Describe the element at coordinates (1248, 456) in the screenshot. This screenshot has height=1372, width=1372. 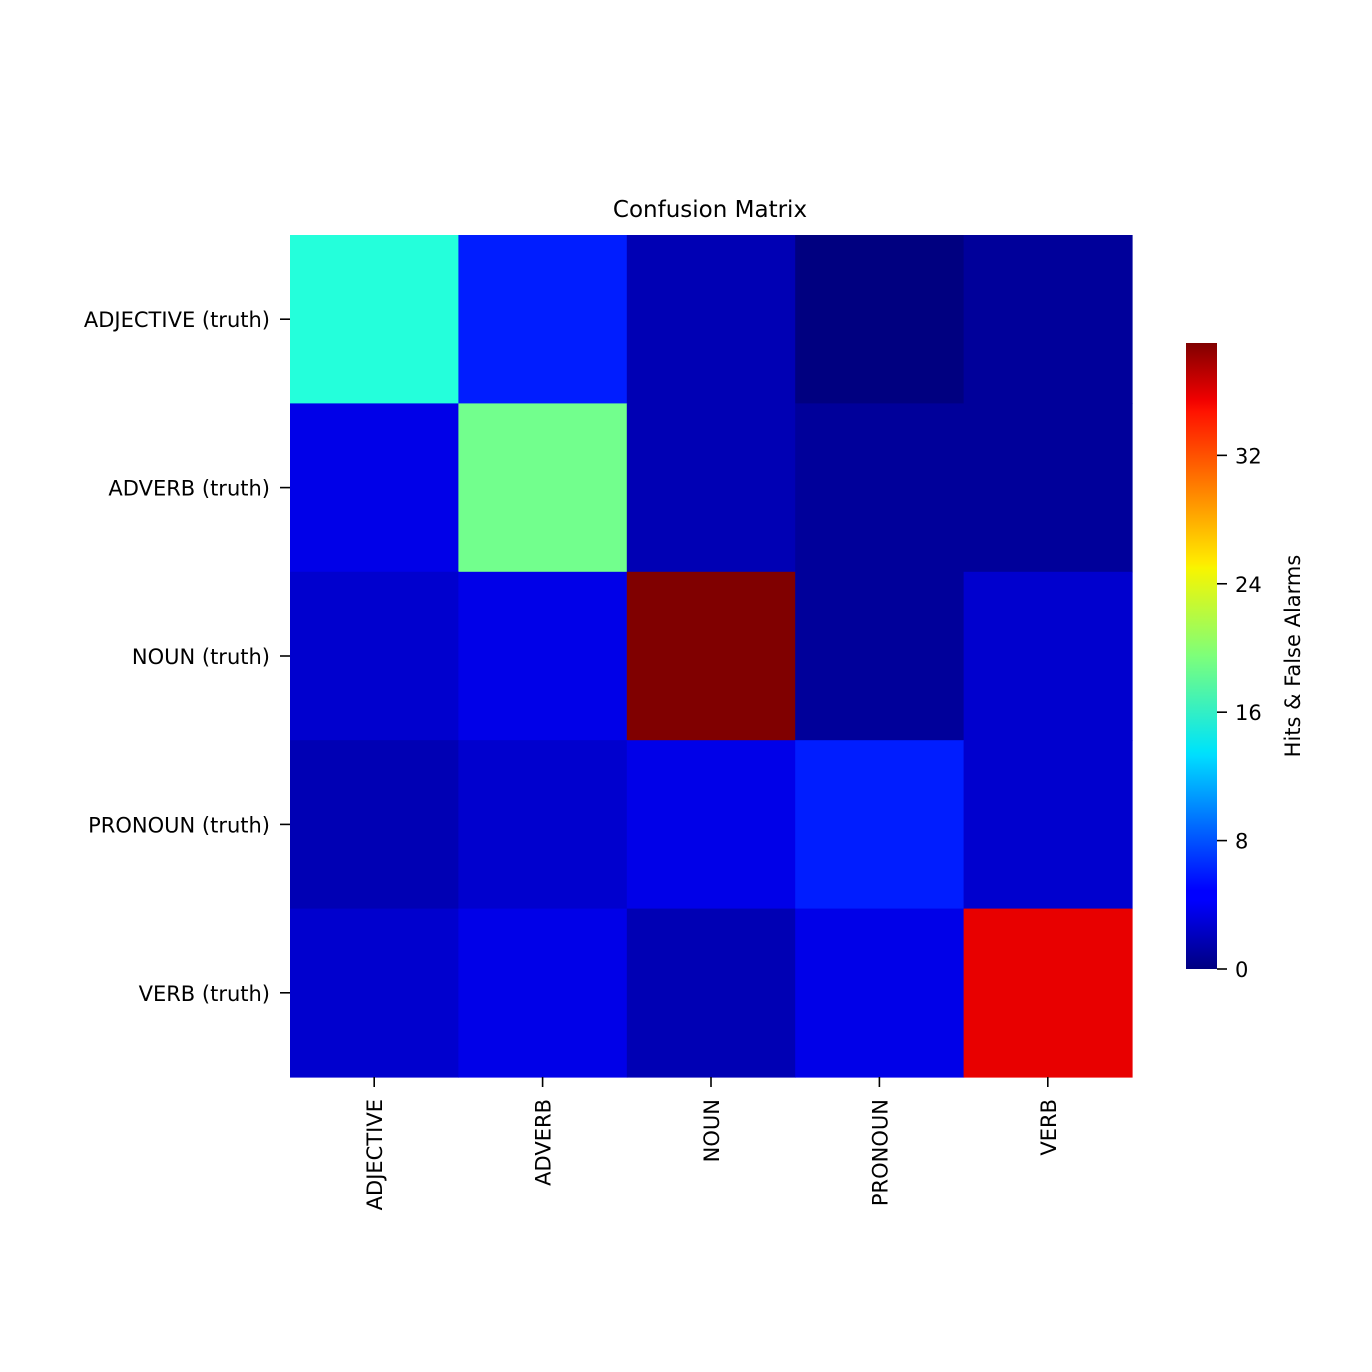
I see `colorbar-tick-label: 32` at that location.